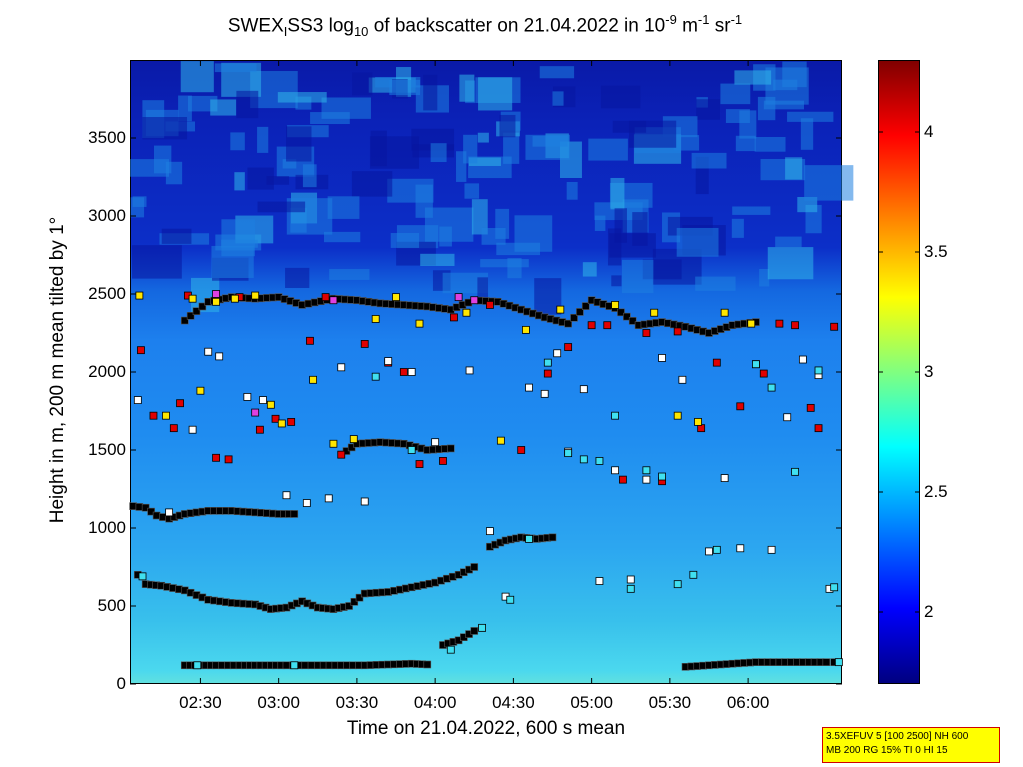 Image resolution: width=1023 pixels, height=767 pixels. I want to click on x-tick-label: 05:30, so click(670, 702).